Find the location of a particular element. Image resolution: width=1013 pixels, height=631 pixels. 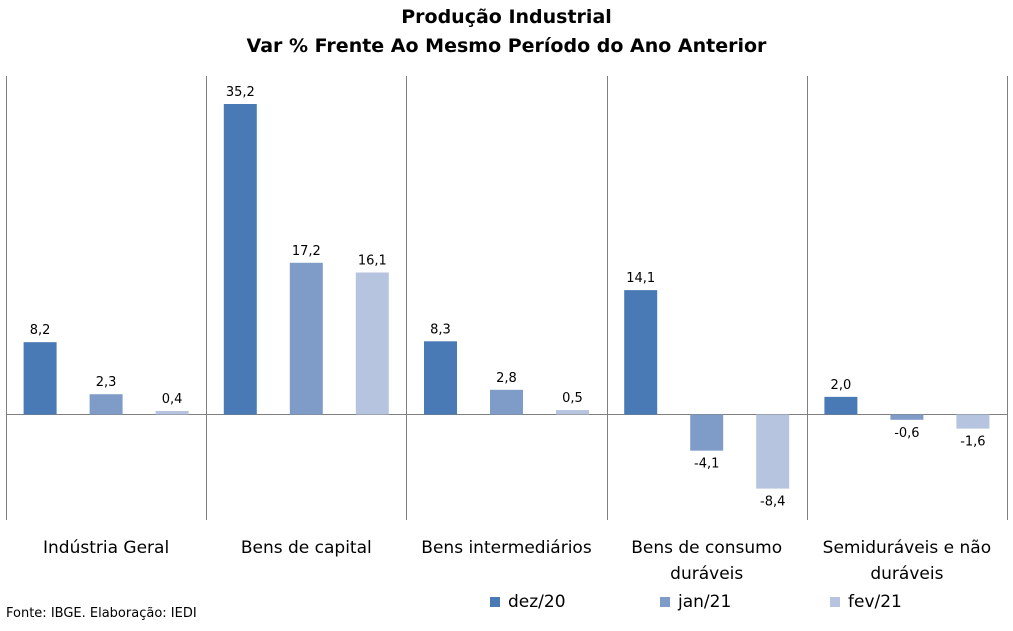

data-label: 2,3 is located at coordinates (106, 382).